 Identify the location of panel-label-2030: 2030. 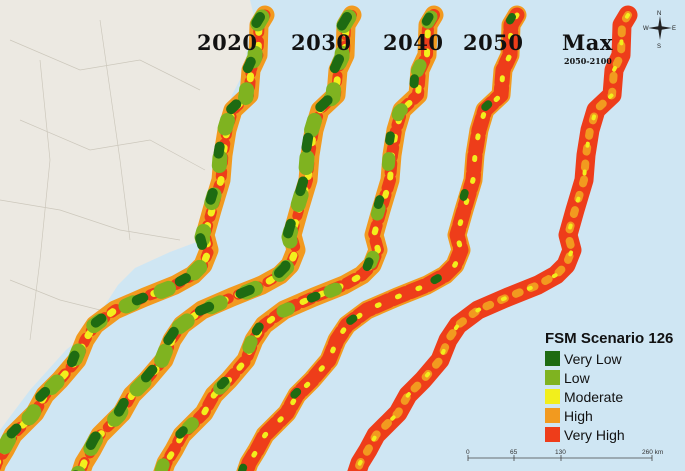
(321, 42).